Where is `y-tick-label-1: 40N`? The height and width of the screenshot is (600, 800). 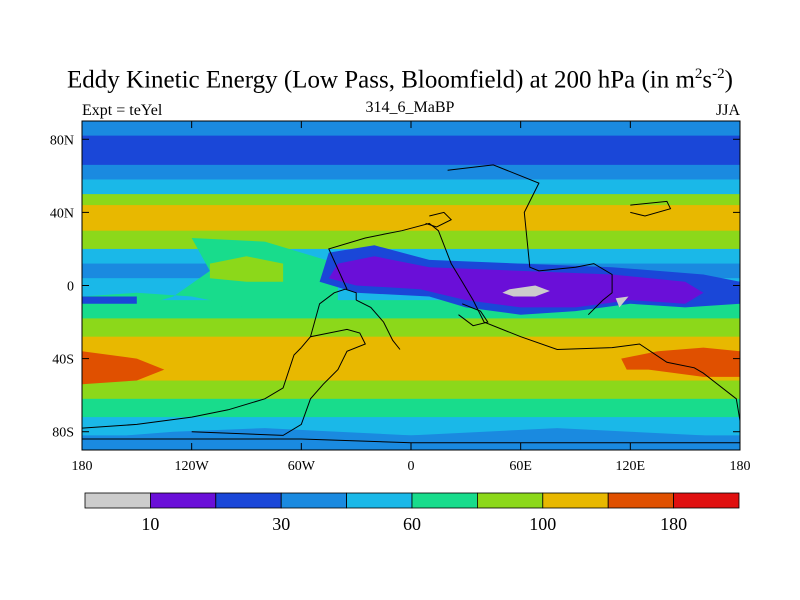 y-tick-label-1: 40N is located at coordinates (62, 213).